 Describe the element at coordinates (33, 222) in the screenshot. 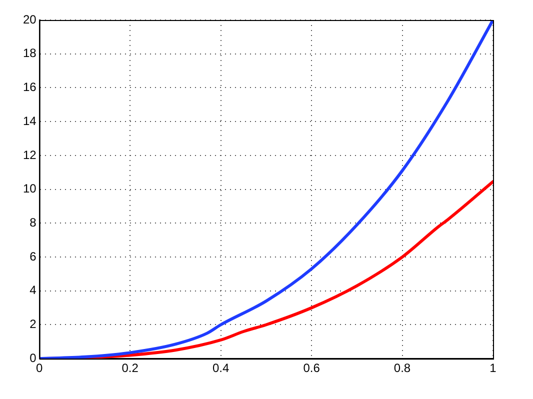

I see `y-tick-label: 8` at that location.